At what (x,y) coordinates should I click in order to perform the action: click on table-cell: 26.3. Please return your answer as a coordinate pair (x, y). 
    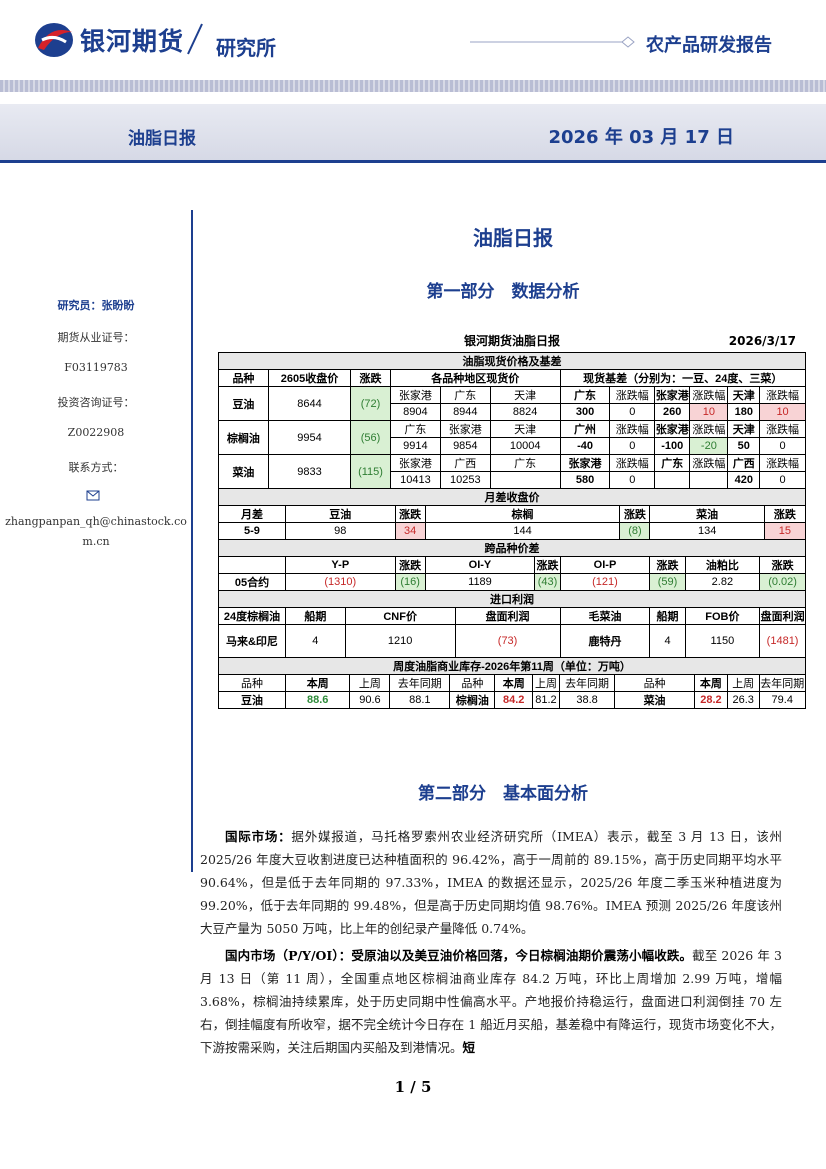
    Looking at the image, I should click on (743, 700).